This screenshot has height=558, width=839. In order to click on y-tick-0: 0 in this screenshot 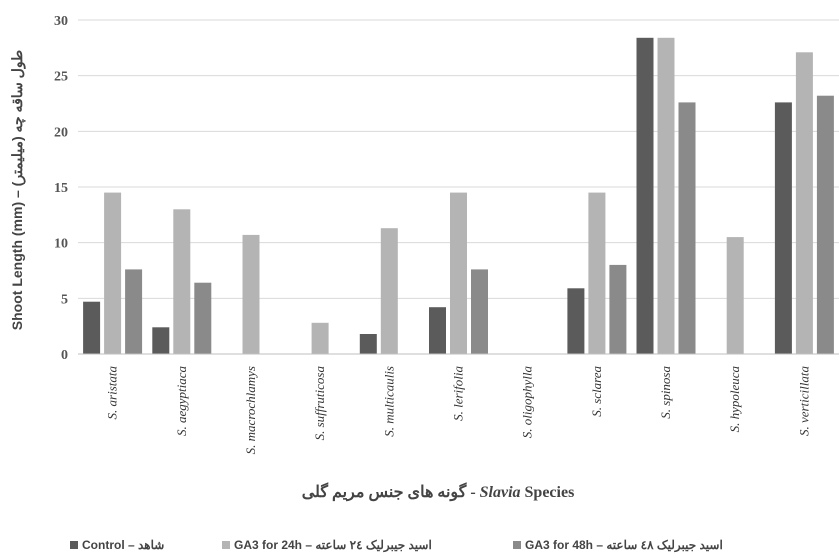, I will do `click(64, 355)`.